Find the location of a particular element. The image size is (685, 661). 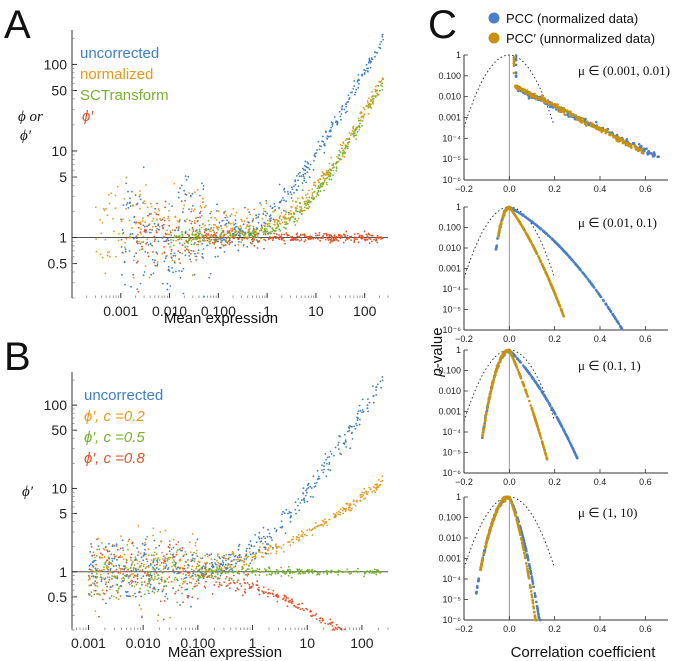

panel-a-y-tick-label: 50 is located at coordinates (59, 90).